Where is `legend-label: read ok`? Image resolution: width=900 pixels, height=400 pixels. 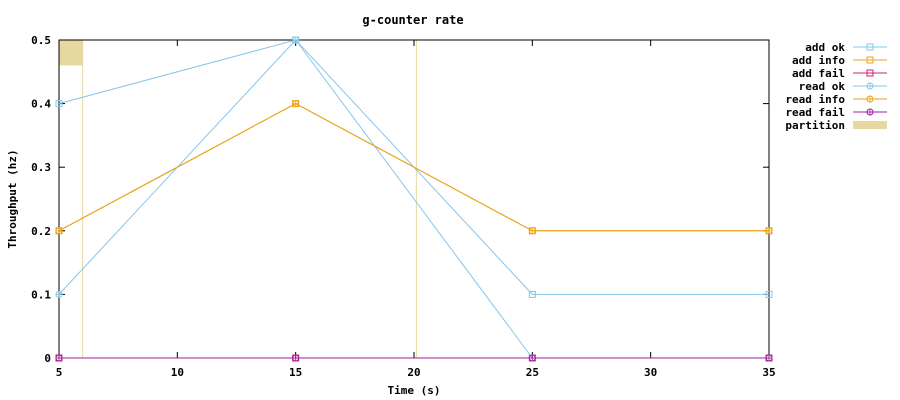
legend-label: read ok is located at coordinates (822, 86).